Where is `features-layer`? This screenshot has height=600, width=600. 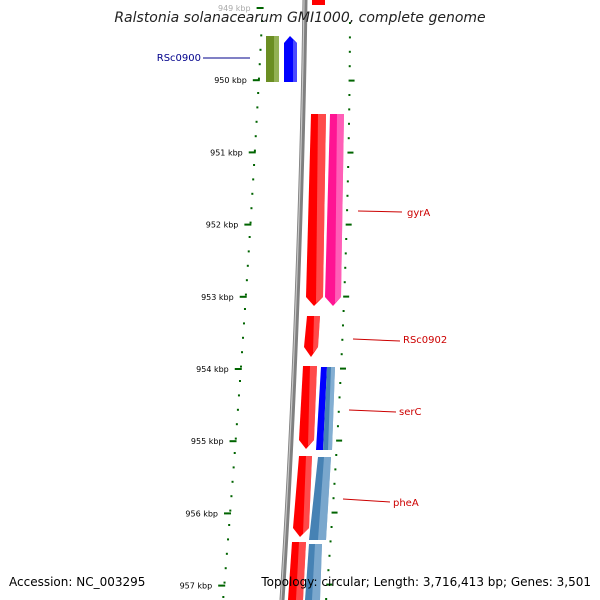
features-layer is located at coordinates (305, 300).